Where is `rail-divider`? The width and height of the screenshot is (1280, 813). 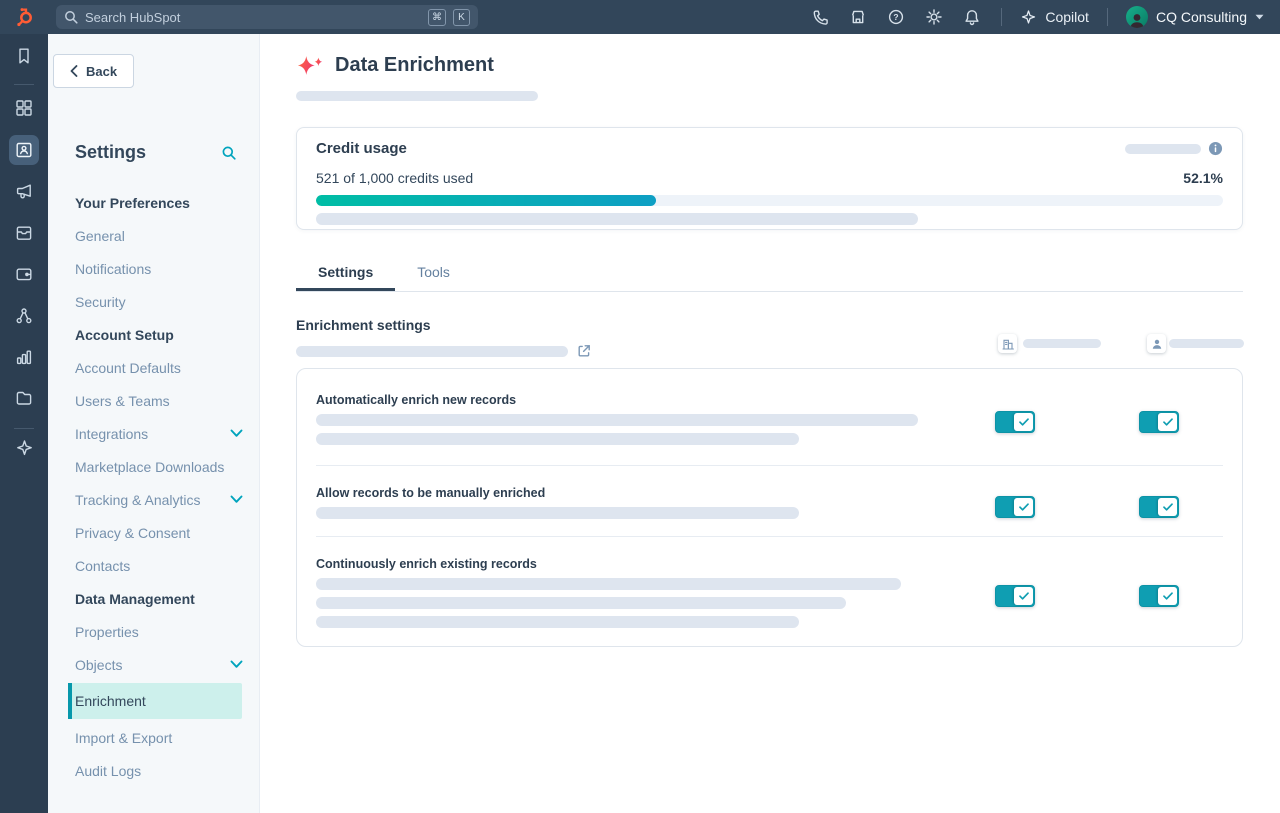 rail-divider is located at coordinates (24, 84).